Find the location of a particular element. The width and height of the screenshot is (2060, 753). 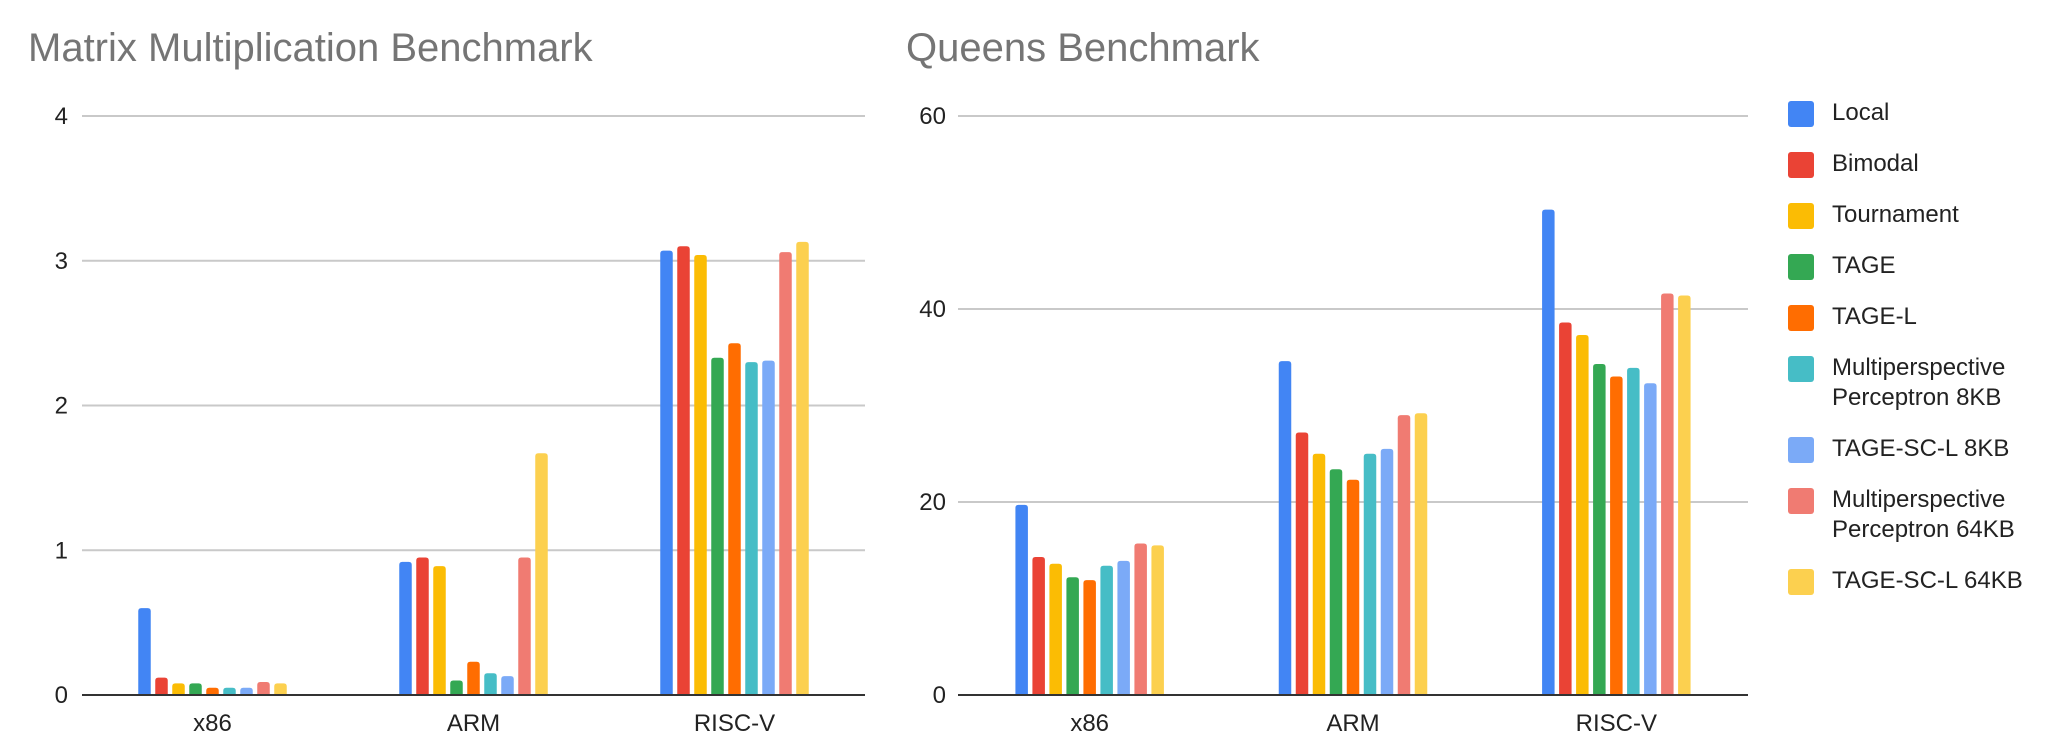

matrix-bar-arm-local is located at coordinates (405, 628).